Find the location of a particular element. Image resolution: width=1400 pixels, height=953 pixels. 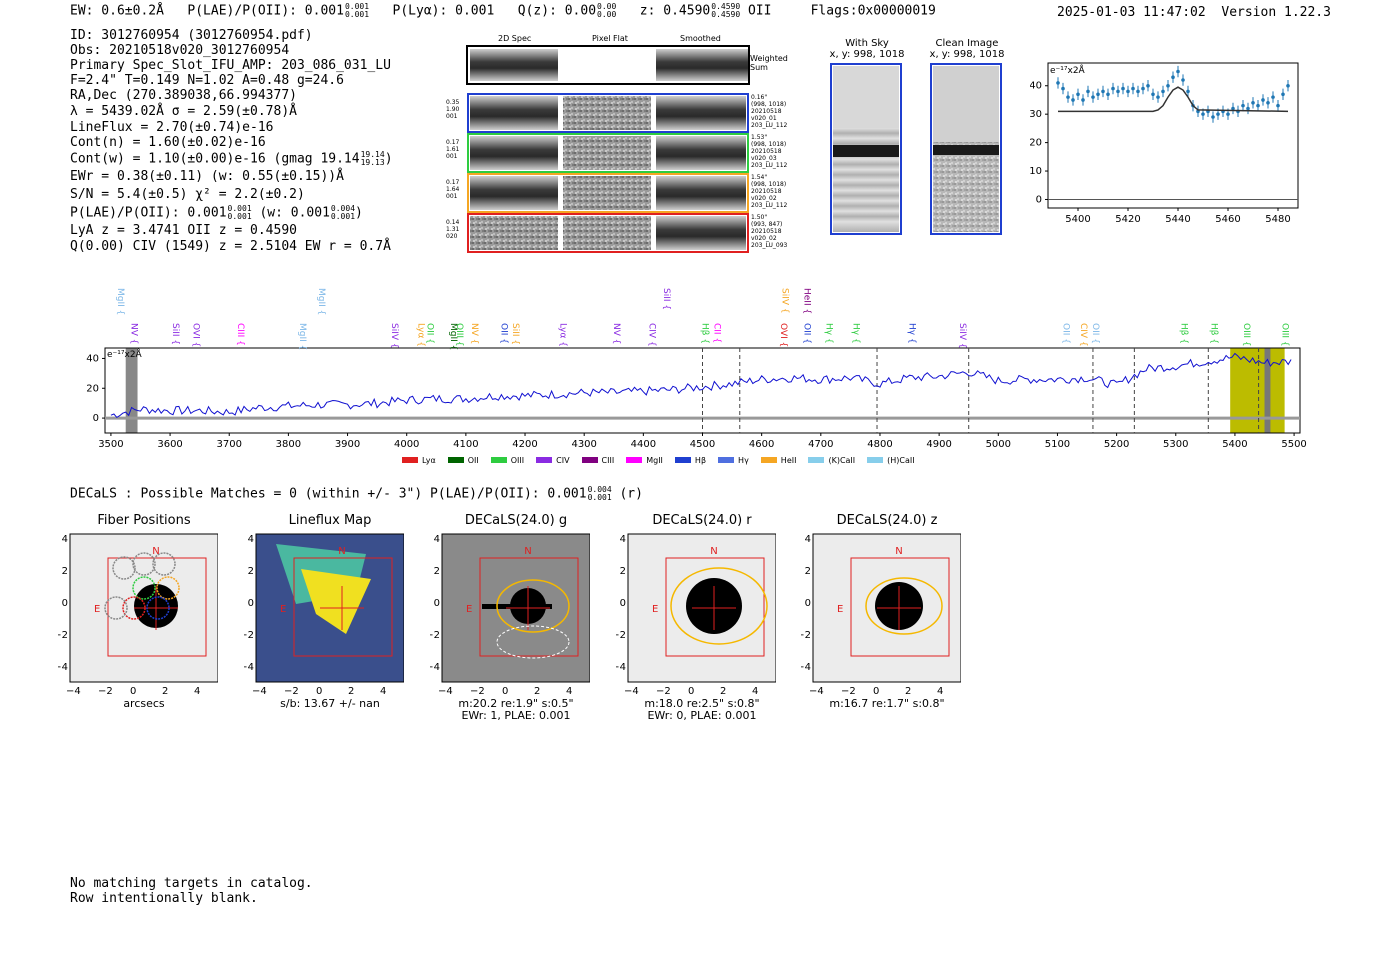

legend-label: Lyα is located at coordinates (429, 460).